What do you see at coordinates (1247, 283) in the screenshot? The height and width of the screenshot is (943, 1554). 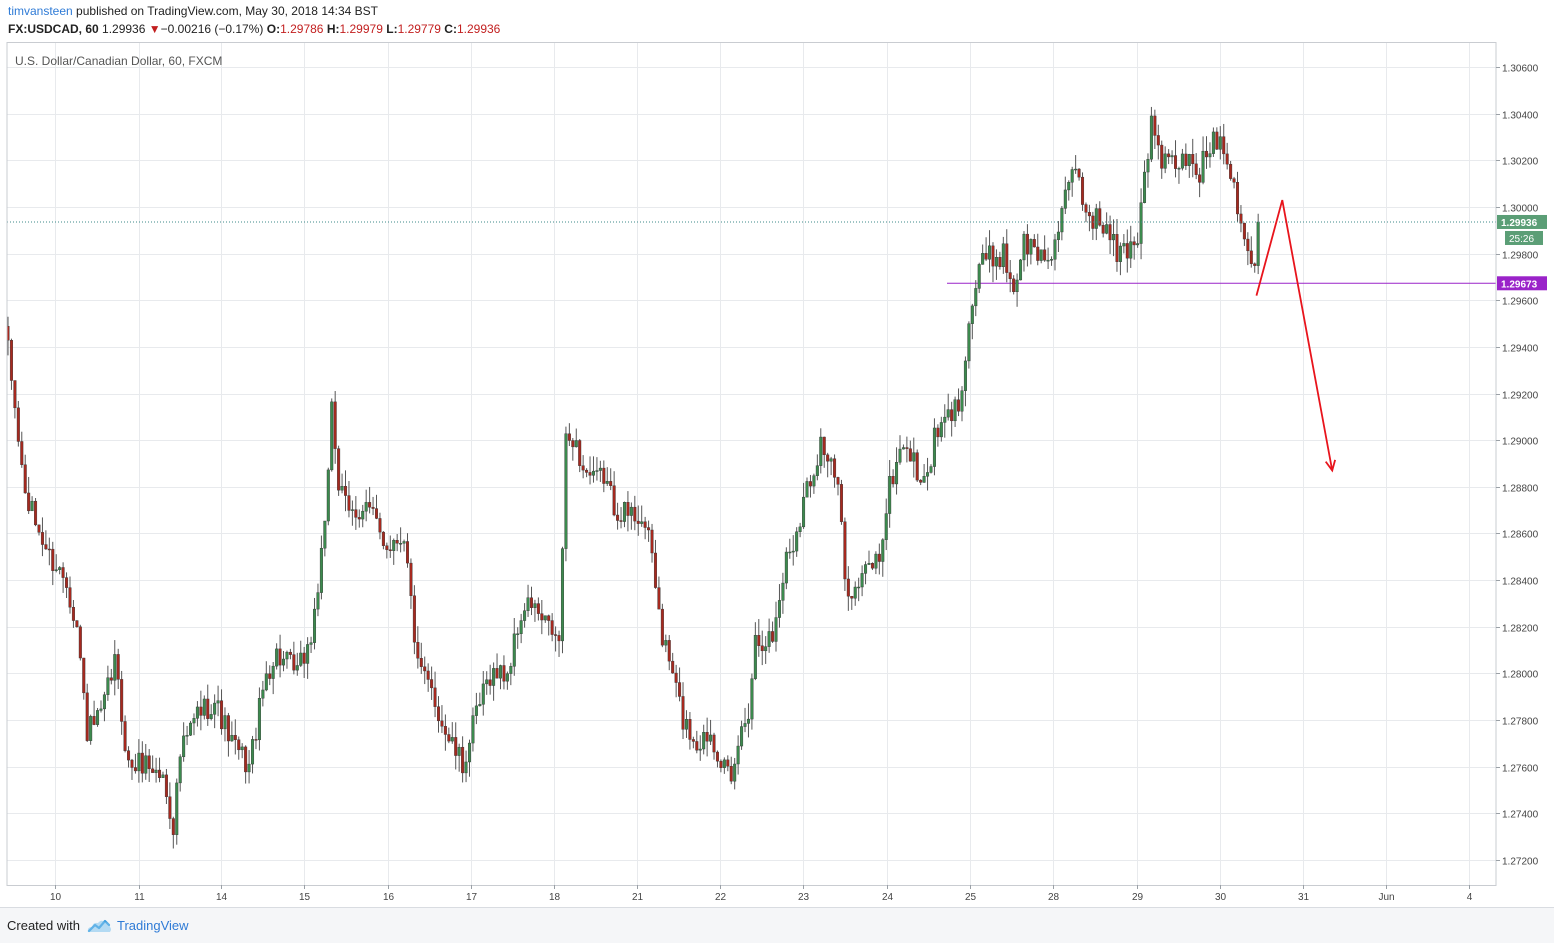 I see `horizontal-level-line: 1.29673` at bounding box center [1247, 283].